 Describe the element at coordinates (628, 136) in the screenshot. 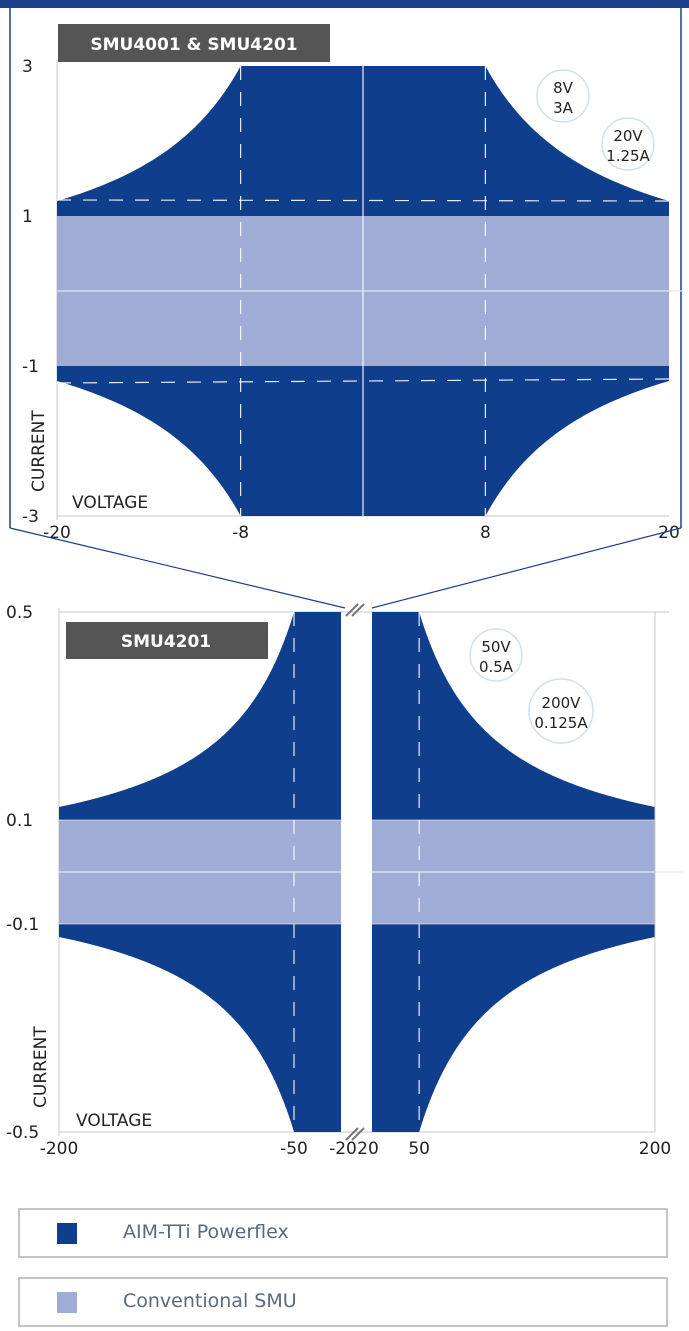

I see `callout-voltage: 20V` at that location.